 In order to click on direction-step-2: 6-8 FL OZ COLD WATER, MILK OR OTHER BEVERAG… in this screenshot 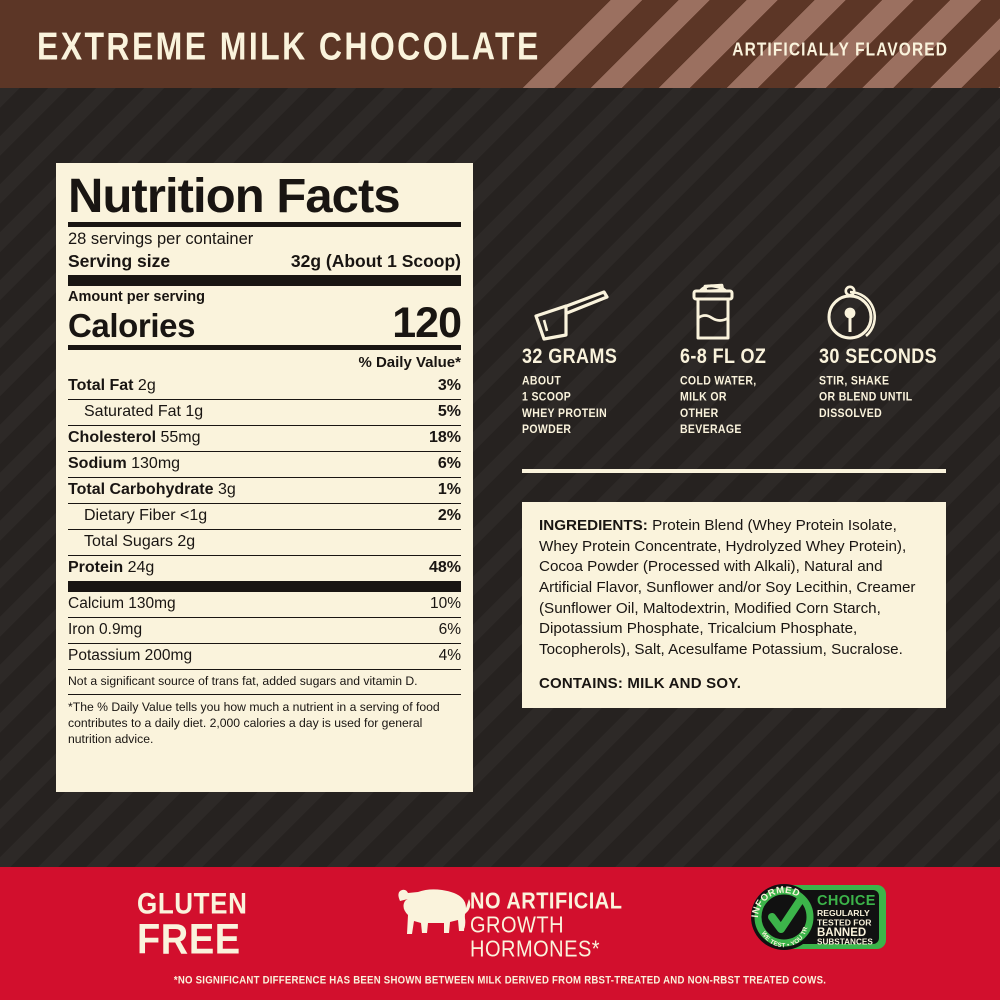, I will do `click(750, 359)`.